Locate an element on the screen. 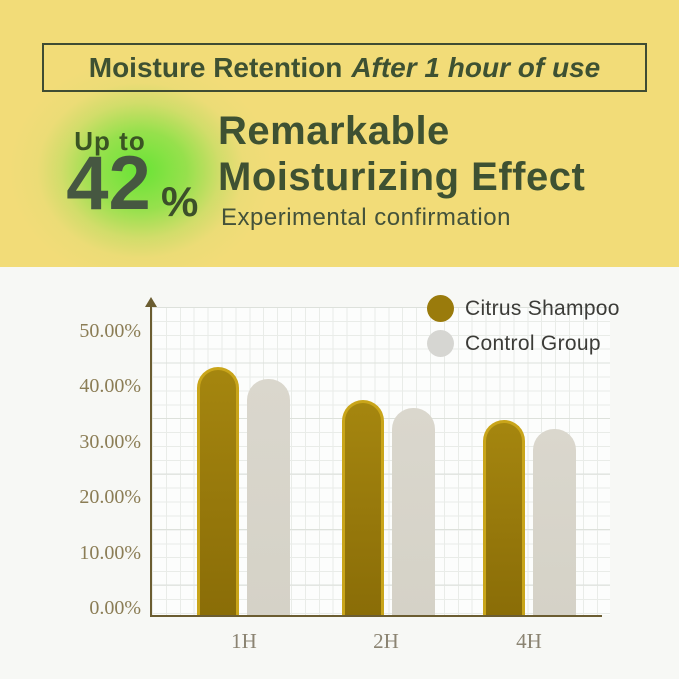 The height and width of the screenshot is (679, 679). legend-row-citrus: Citrus Shampoo is located at coordinates (523, 308).